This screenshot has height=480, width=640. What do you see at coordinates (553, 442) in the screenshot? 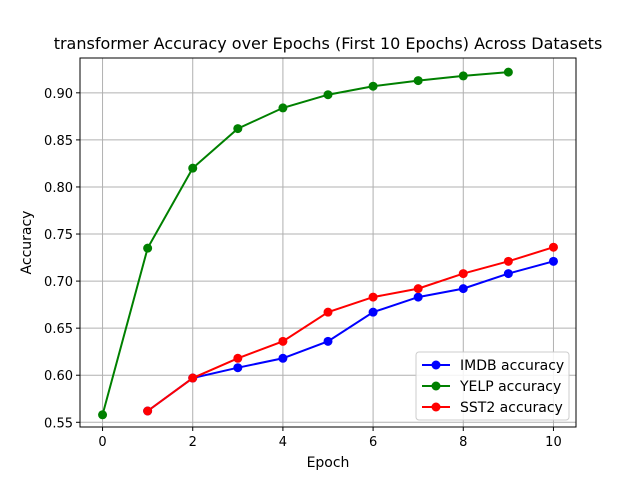
I see `x-tick-label: 10` at bounding box center [553, 442].